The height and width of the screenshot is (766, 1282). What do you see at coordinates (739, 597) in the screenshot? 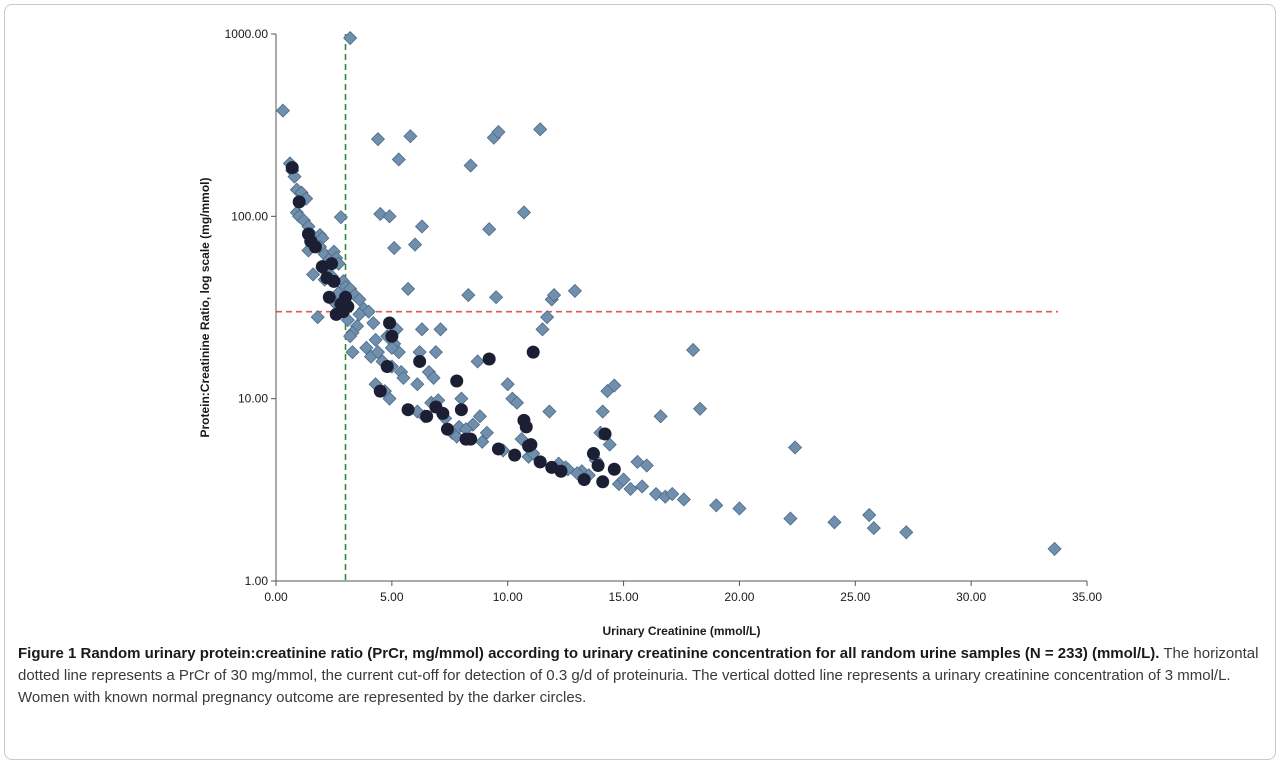
I see `x-tick-label: 20.00` at bounding box center [739, 597].